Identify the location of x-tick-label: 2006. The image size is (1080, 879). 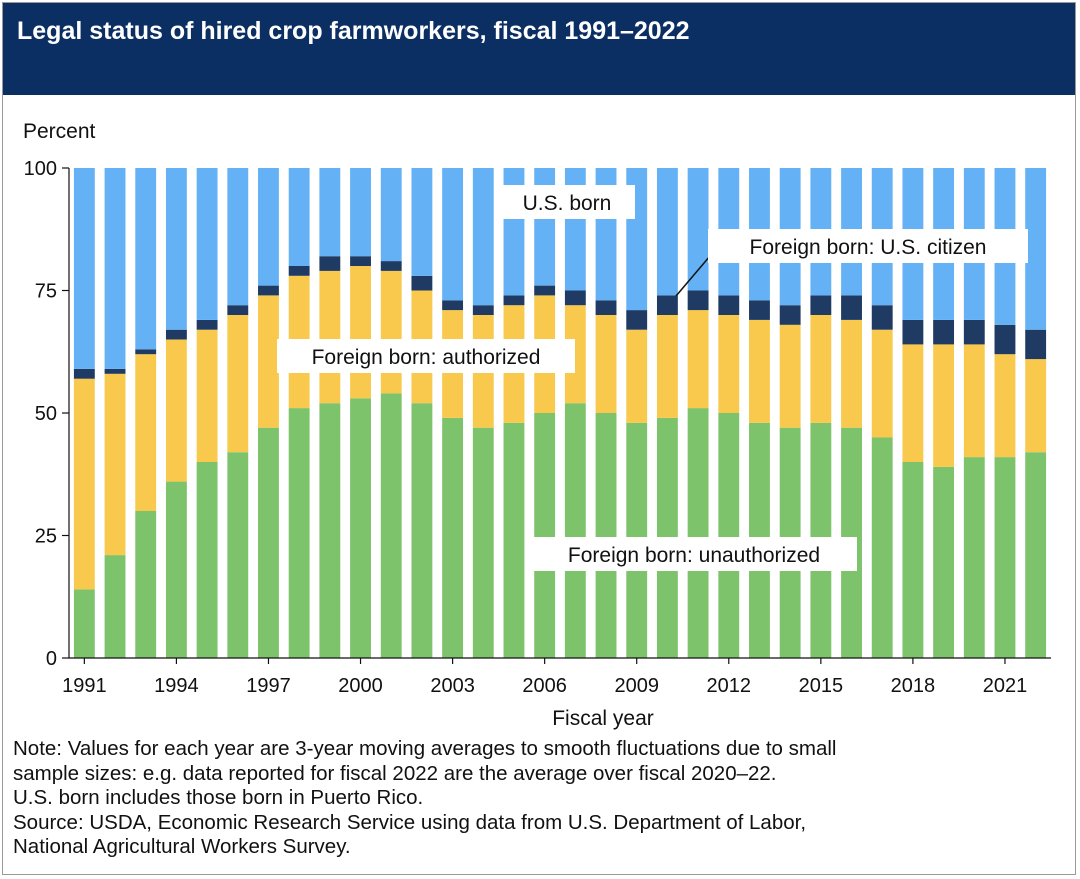
(544, 686).